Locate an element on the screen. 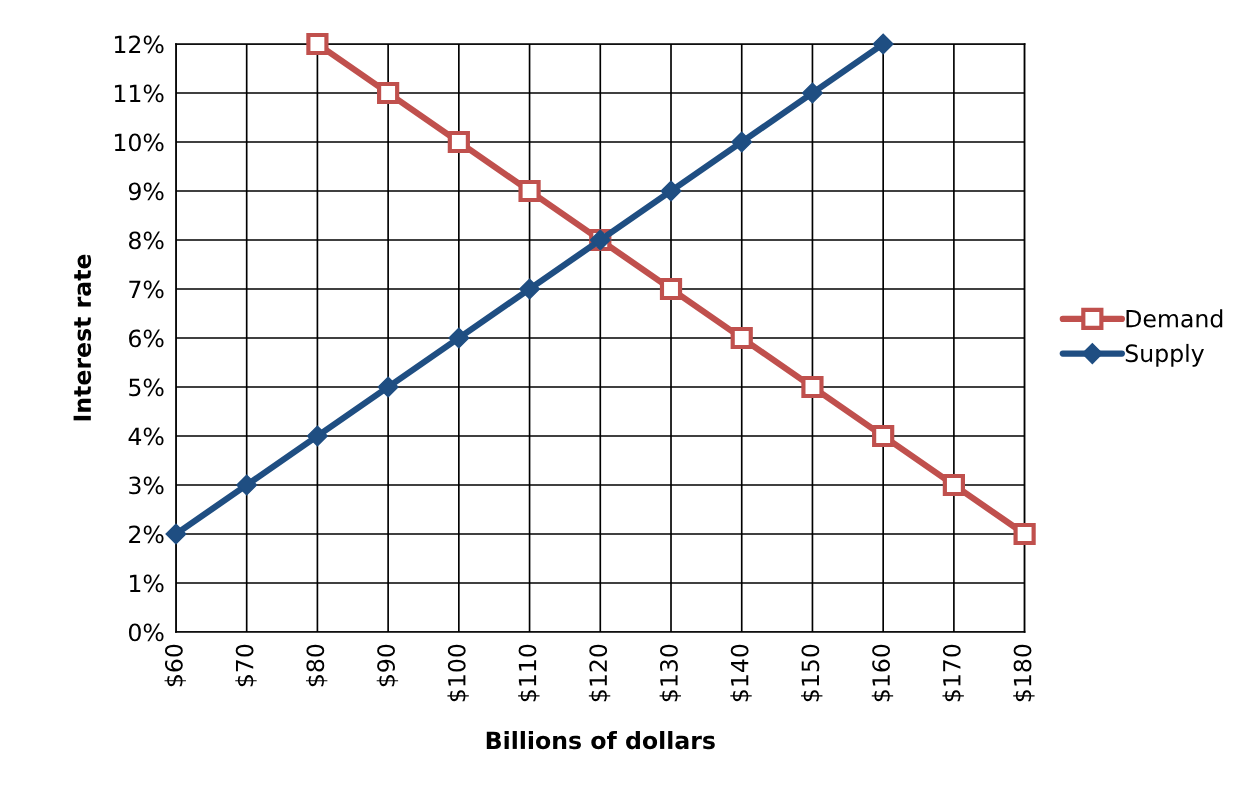 This screenshot has width=1248, height=800. y-axis-title: Interest rate is located at coordinates (82, 337).